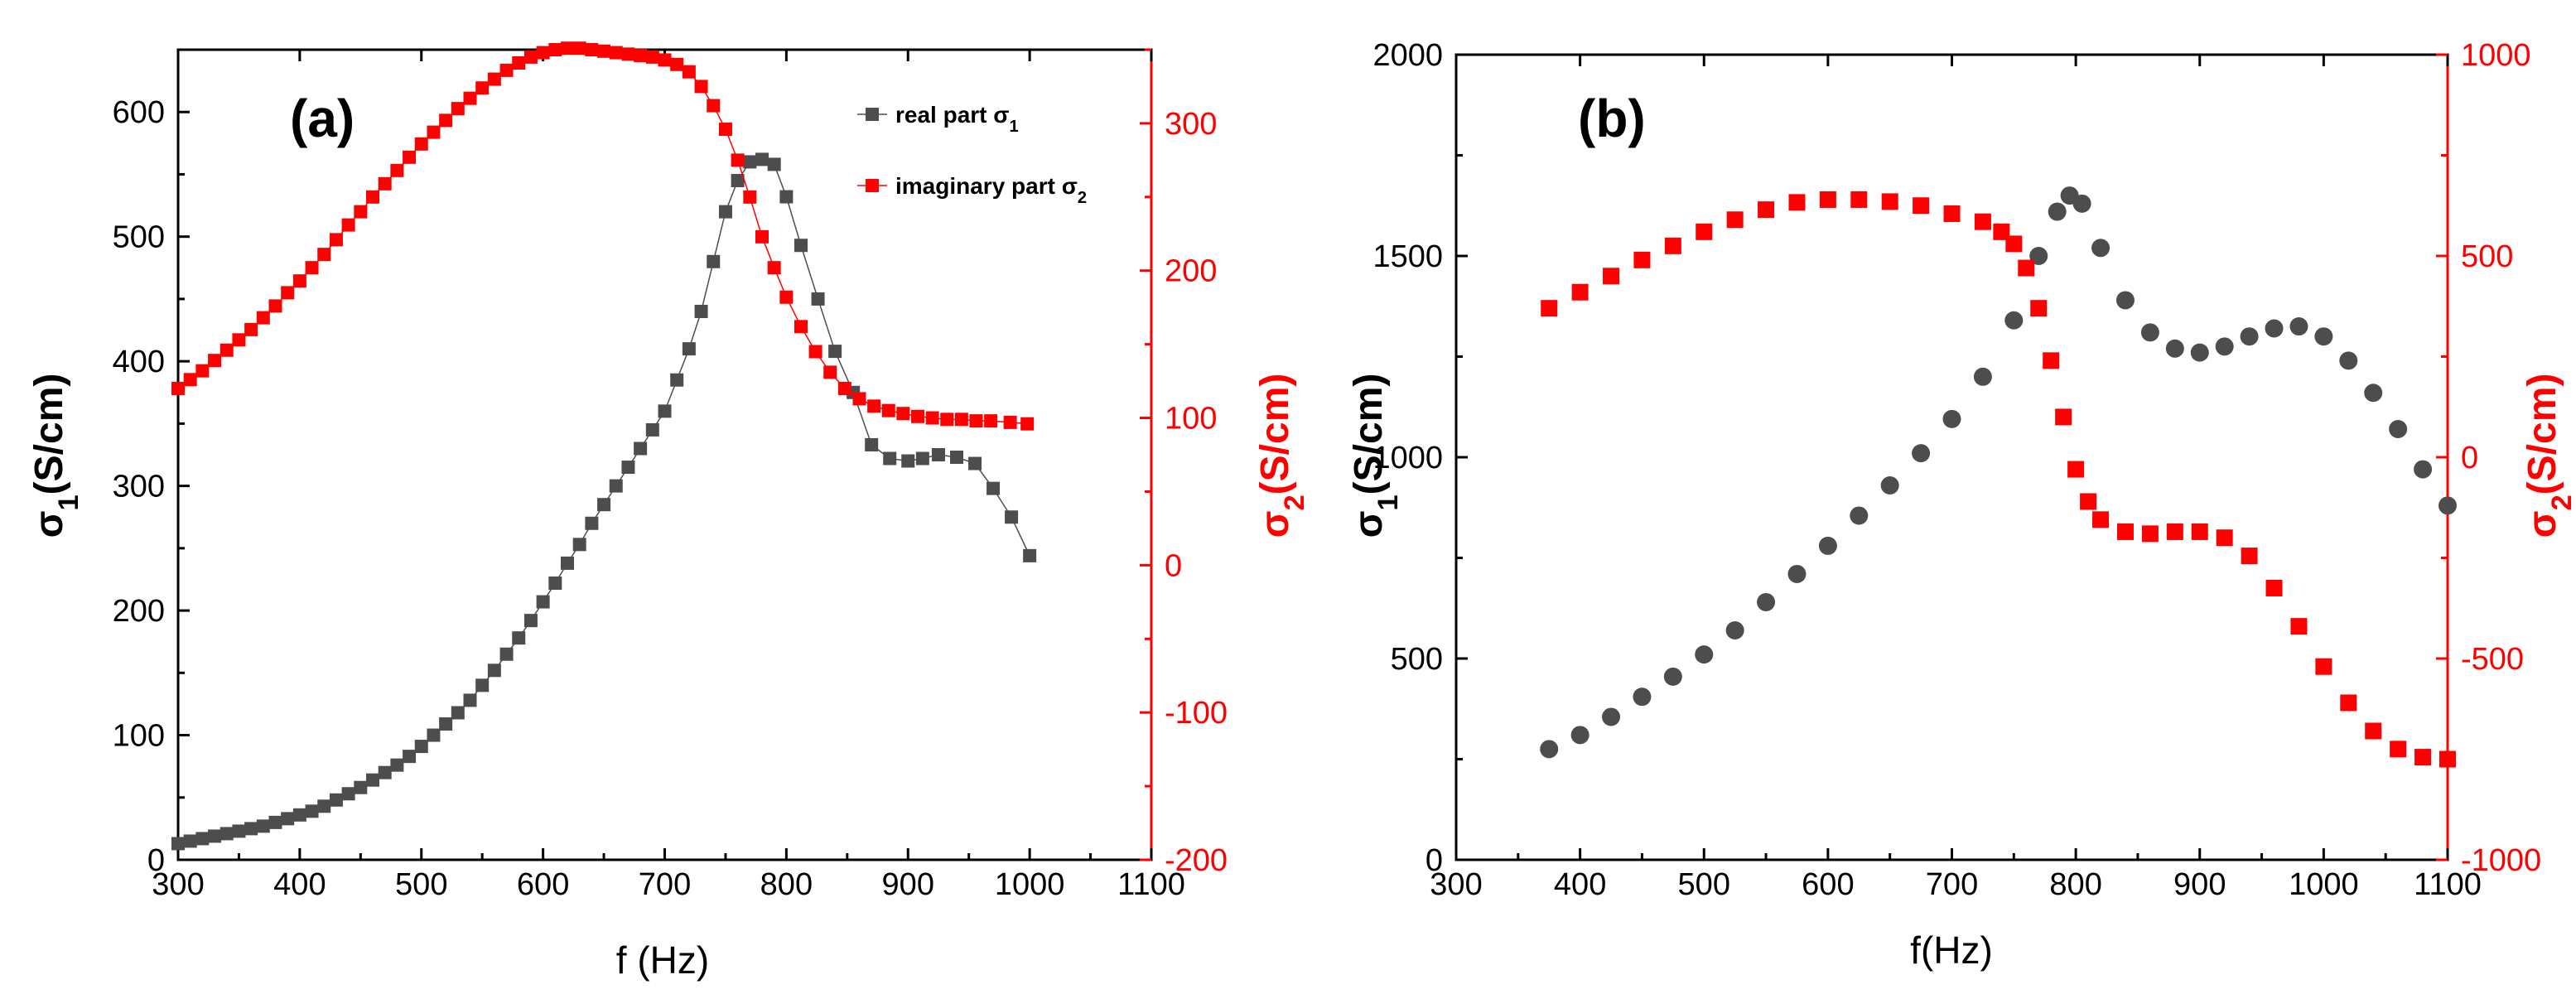 This screenshot has width=2576, height=994. What do you see at coordinates (139, 611) in the screenshot?
I see `y-left-tick-label: 200` at bounding box center [139, 611].